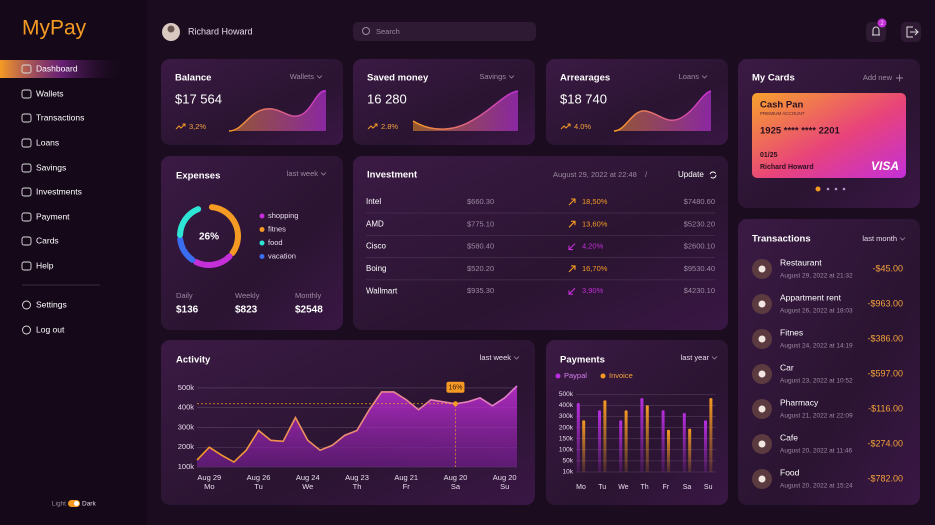 The width and height of the screenshot is (935, 525). What do you see at coordinates (57, 68) in the screenshot?
I see `nav-label: Dashboard` at bounding box center [57, 68].